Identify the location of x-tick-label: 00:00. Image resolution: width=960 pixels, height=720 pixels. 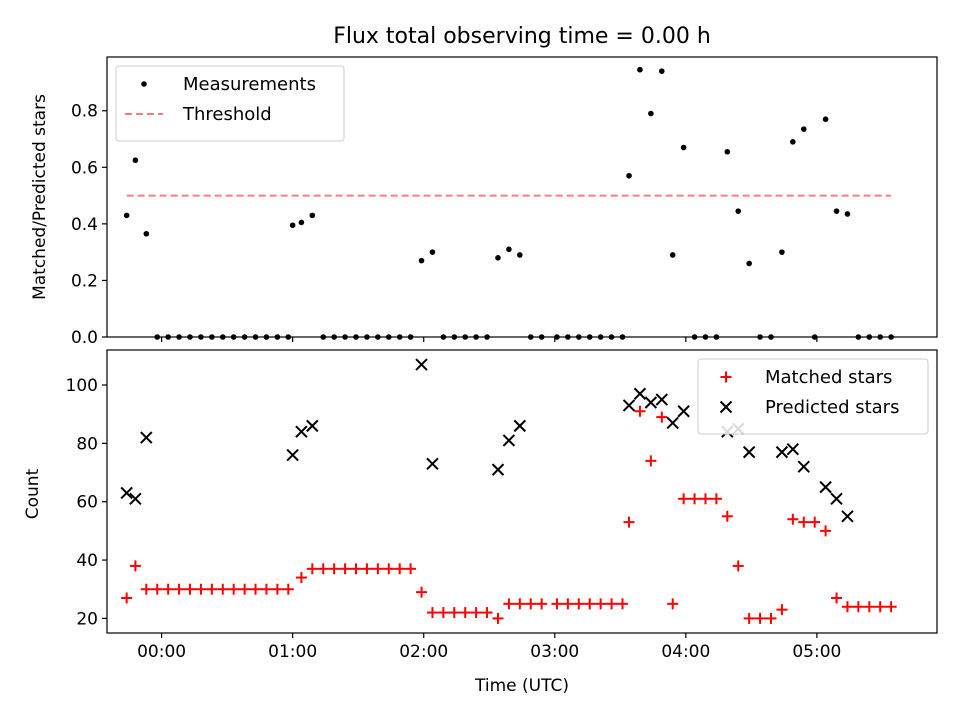
(161, 652).